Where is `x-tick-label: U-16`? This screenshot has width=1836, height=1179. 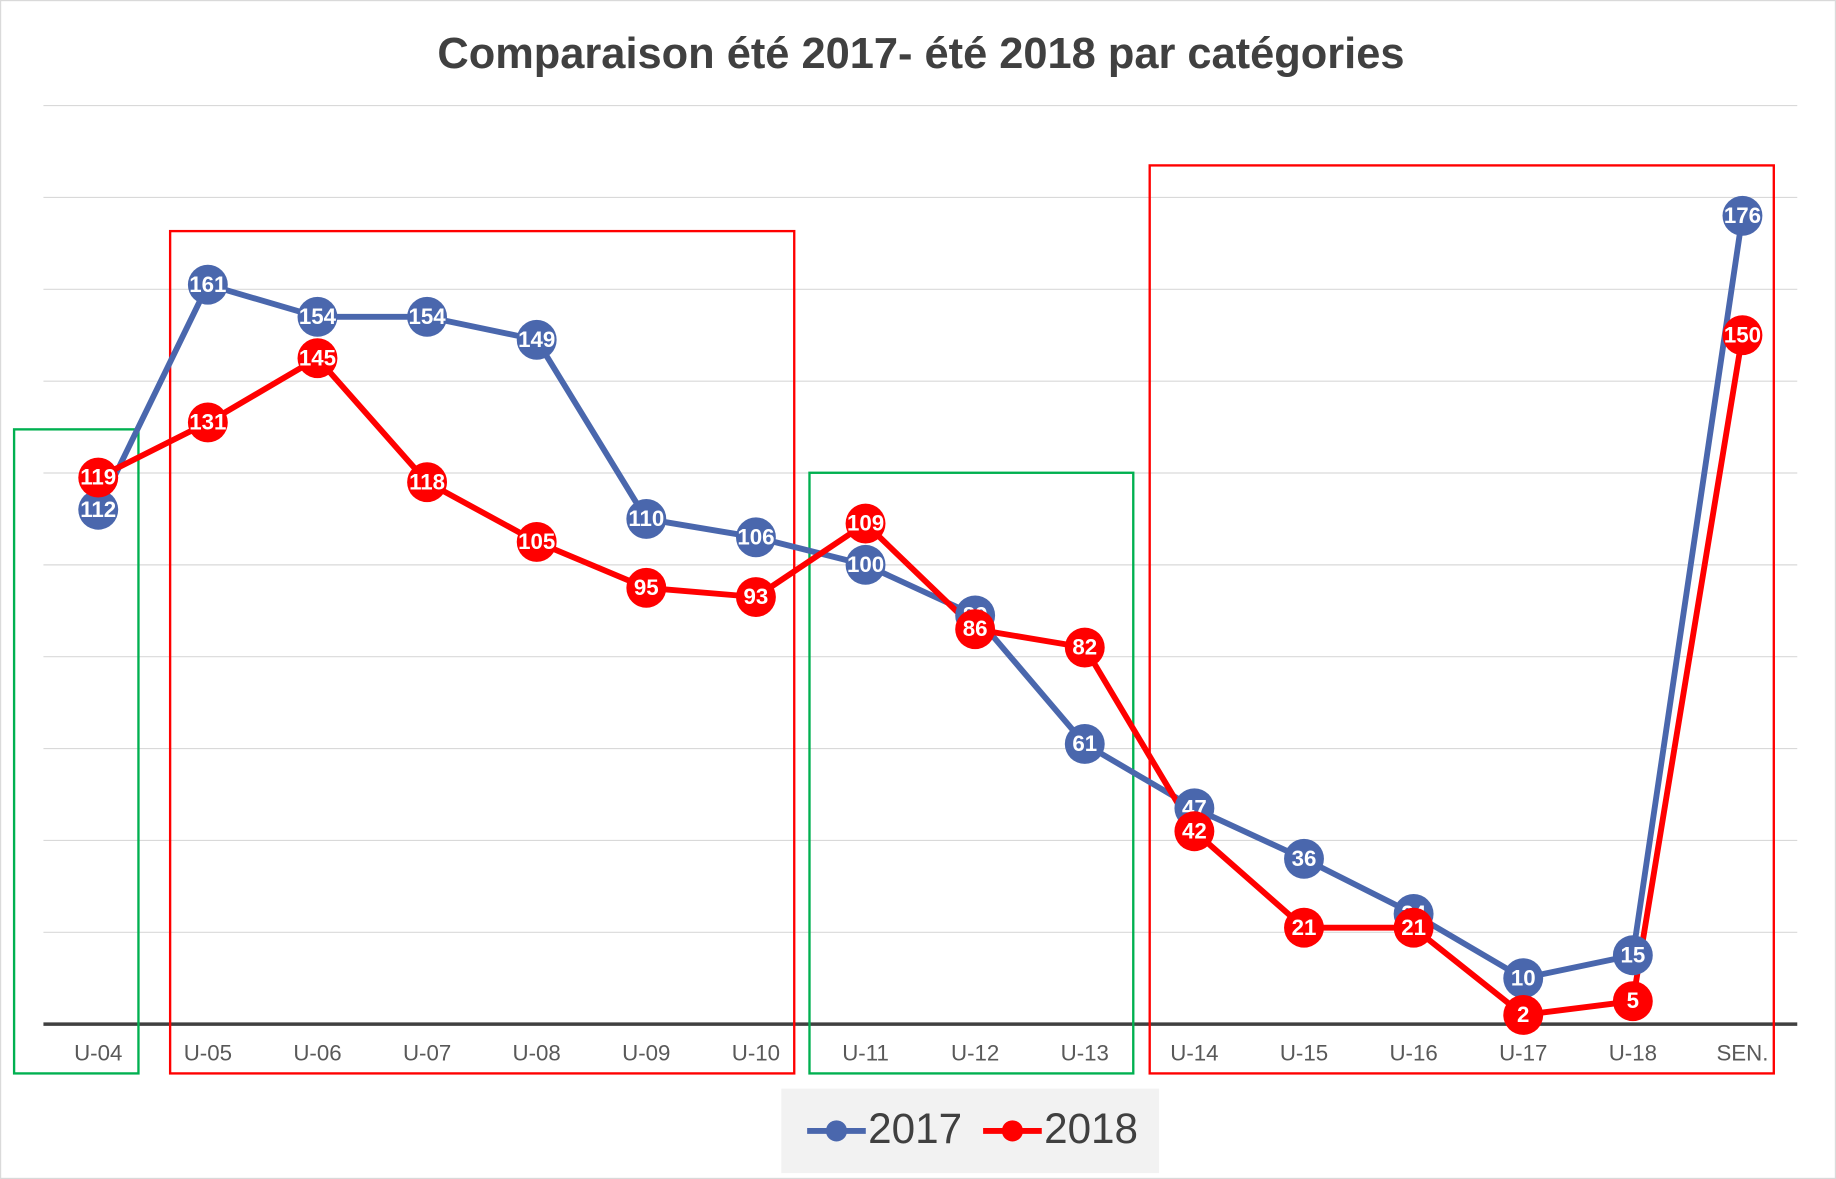 x-tick-label: U-16 is located at coordinates (1413, 1053).